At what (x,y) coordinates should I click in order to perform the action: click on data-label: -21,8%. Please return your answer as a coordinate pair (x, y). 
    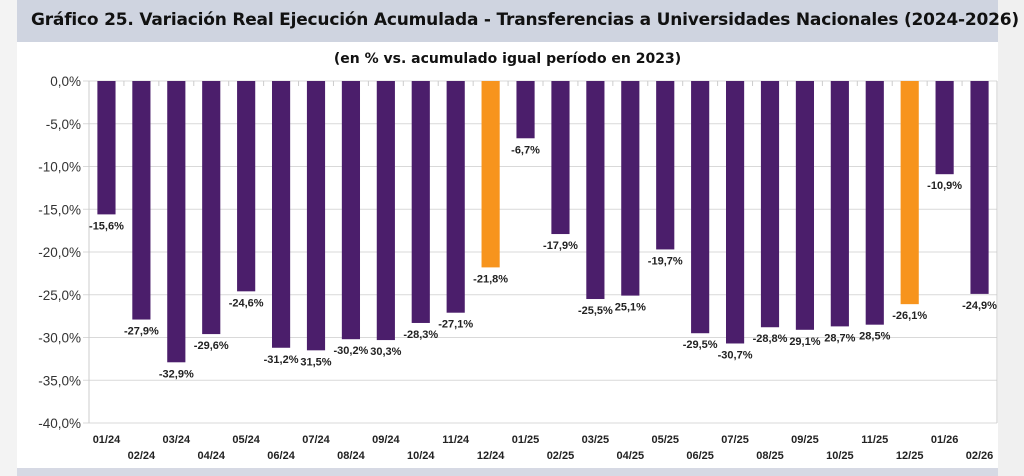
    Looking at the image, I should click on (490, 279).